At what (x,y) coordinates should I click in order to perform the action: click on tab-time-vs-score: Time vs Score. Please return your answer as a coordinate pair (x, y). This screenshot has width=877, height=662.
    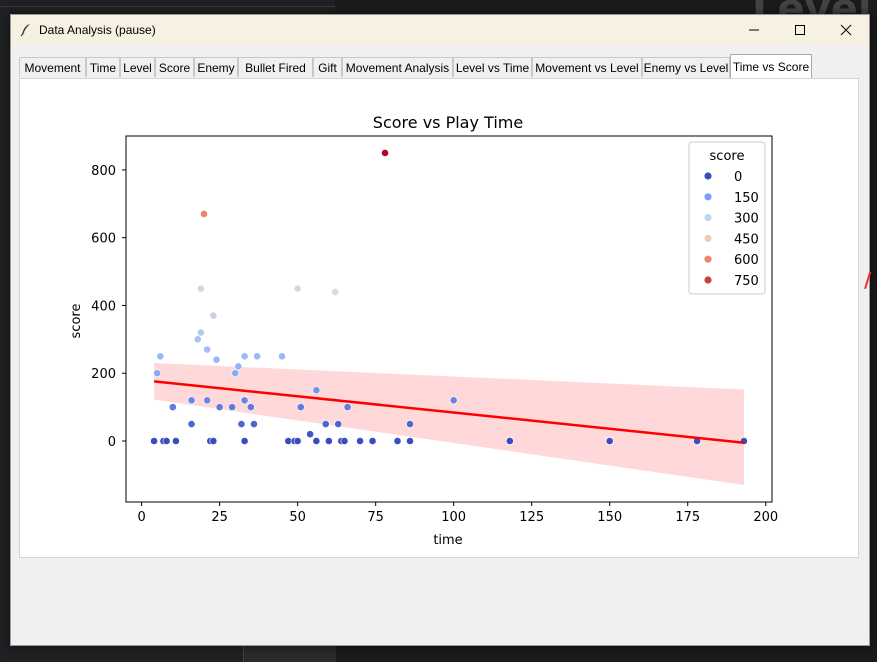
    Looking at the image, I should click on (771, 66).